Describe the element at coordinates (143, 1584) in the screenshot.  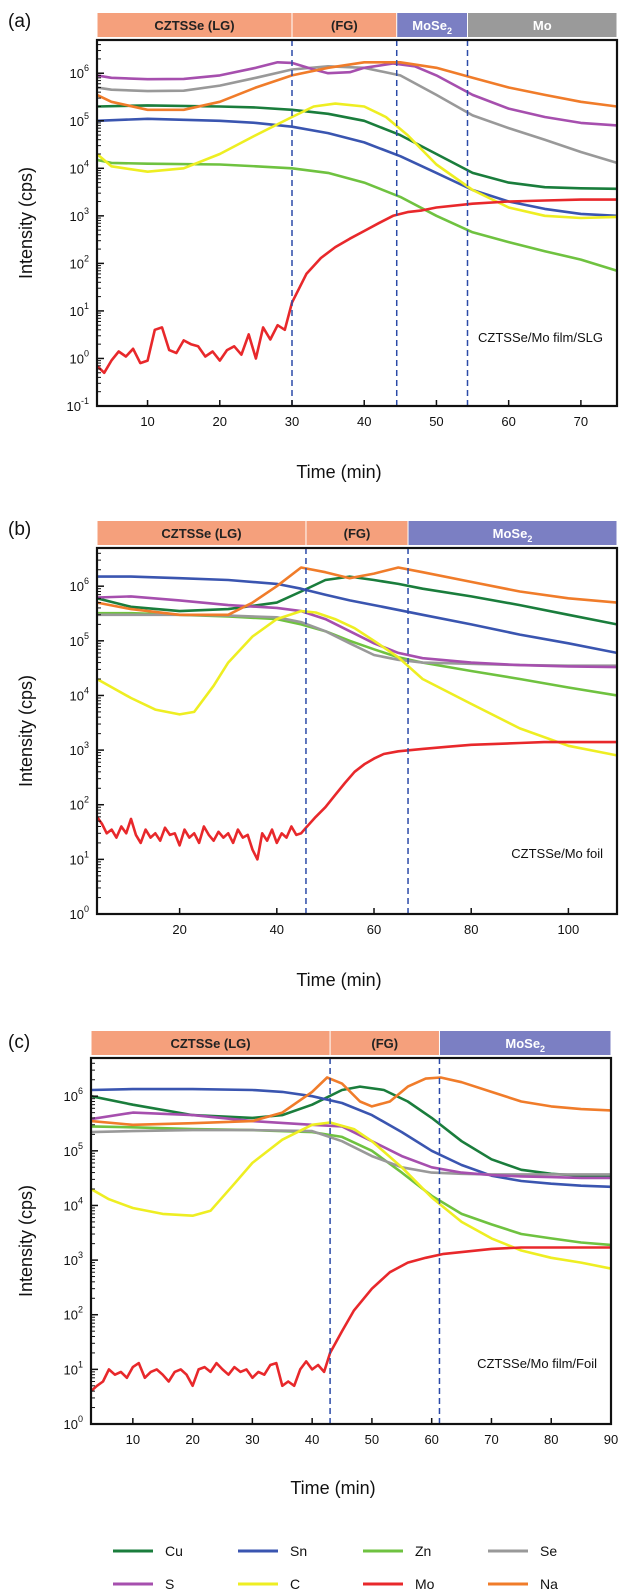
I see `legend-item-s: S` at that location.